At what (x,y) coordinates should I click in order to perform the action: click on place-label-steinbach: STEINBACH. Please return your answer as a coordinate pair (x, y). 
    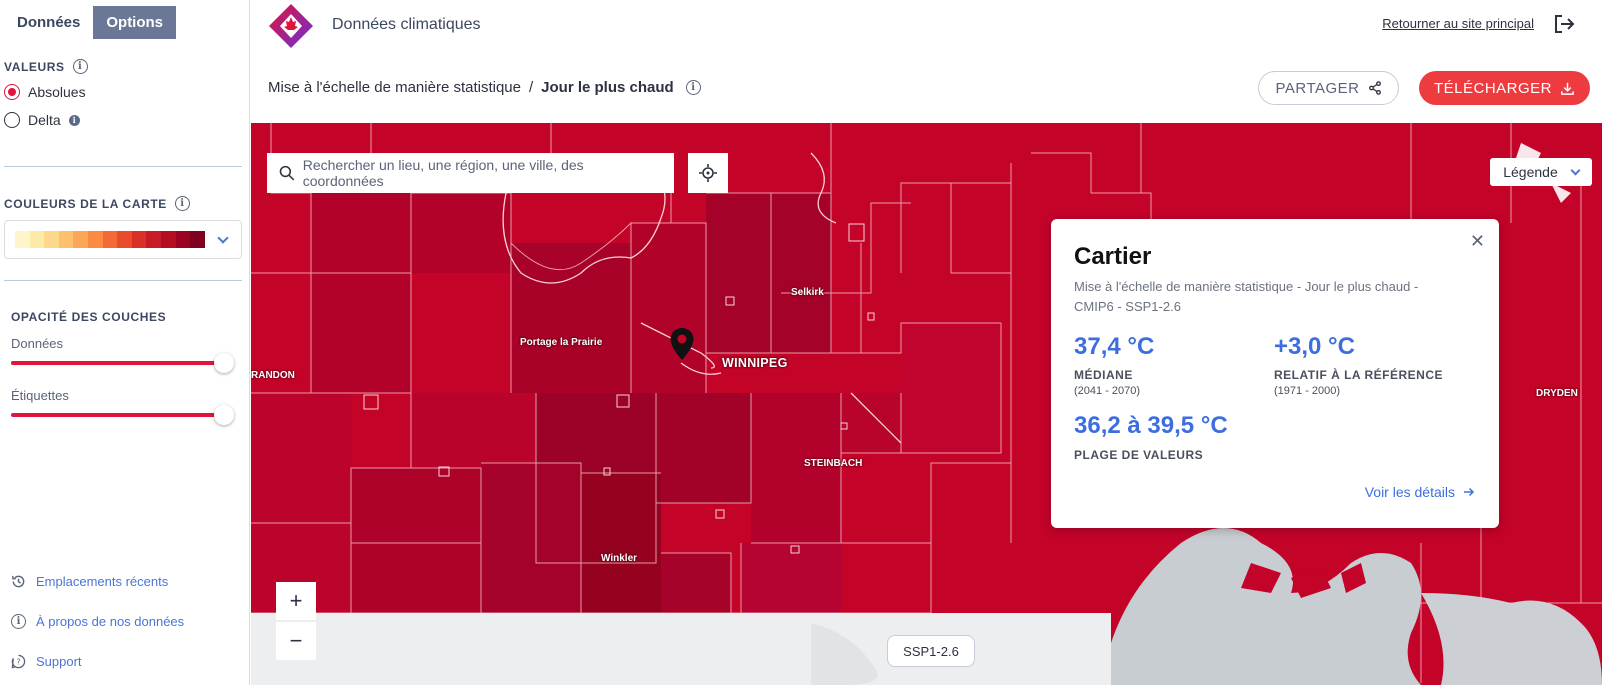
    Looking at the image, I should click on (833, 463).